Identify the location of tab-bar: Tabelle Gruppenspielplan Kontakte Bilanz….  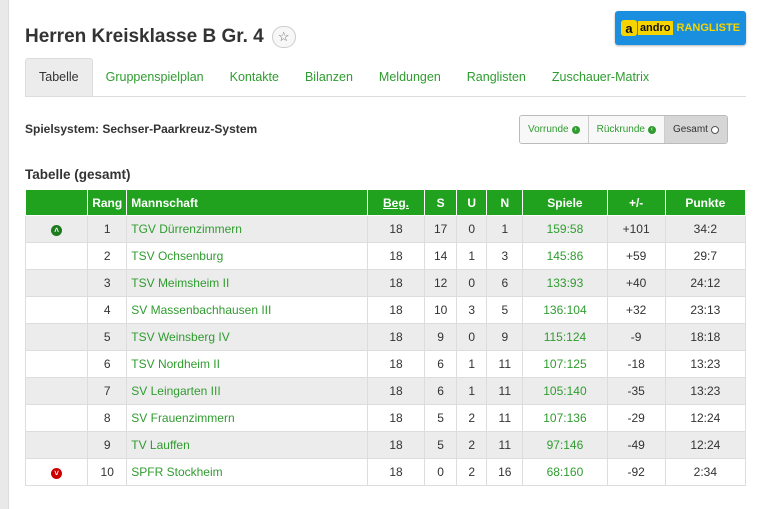
(385, 77).